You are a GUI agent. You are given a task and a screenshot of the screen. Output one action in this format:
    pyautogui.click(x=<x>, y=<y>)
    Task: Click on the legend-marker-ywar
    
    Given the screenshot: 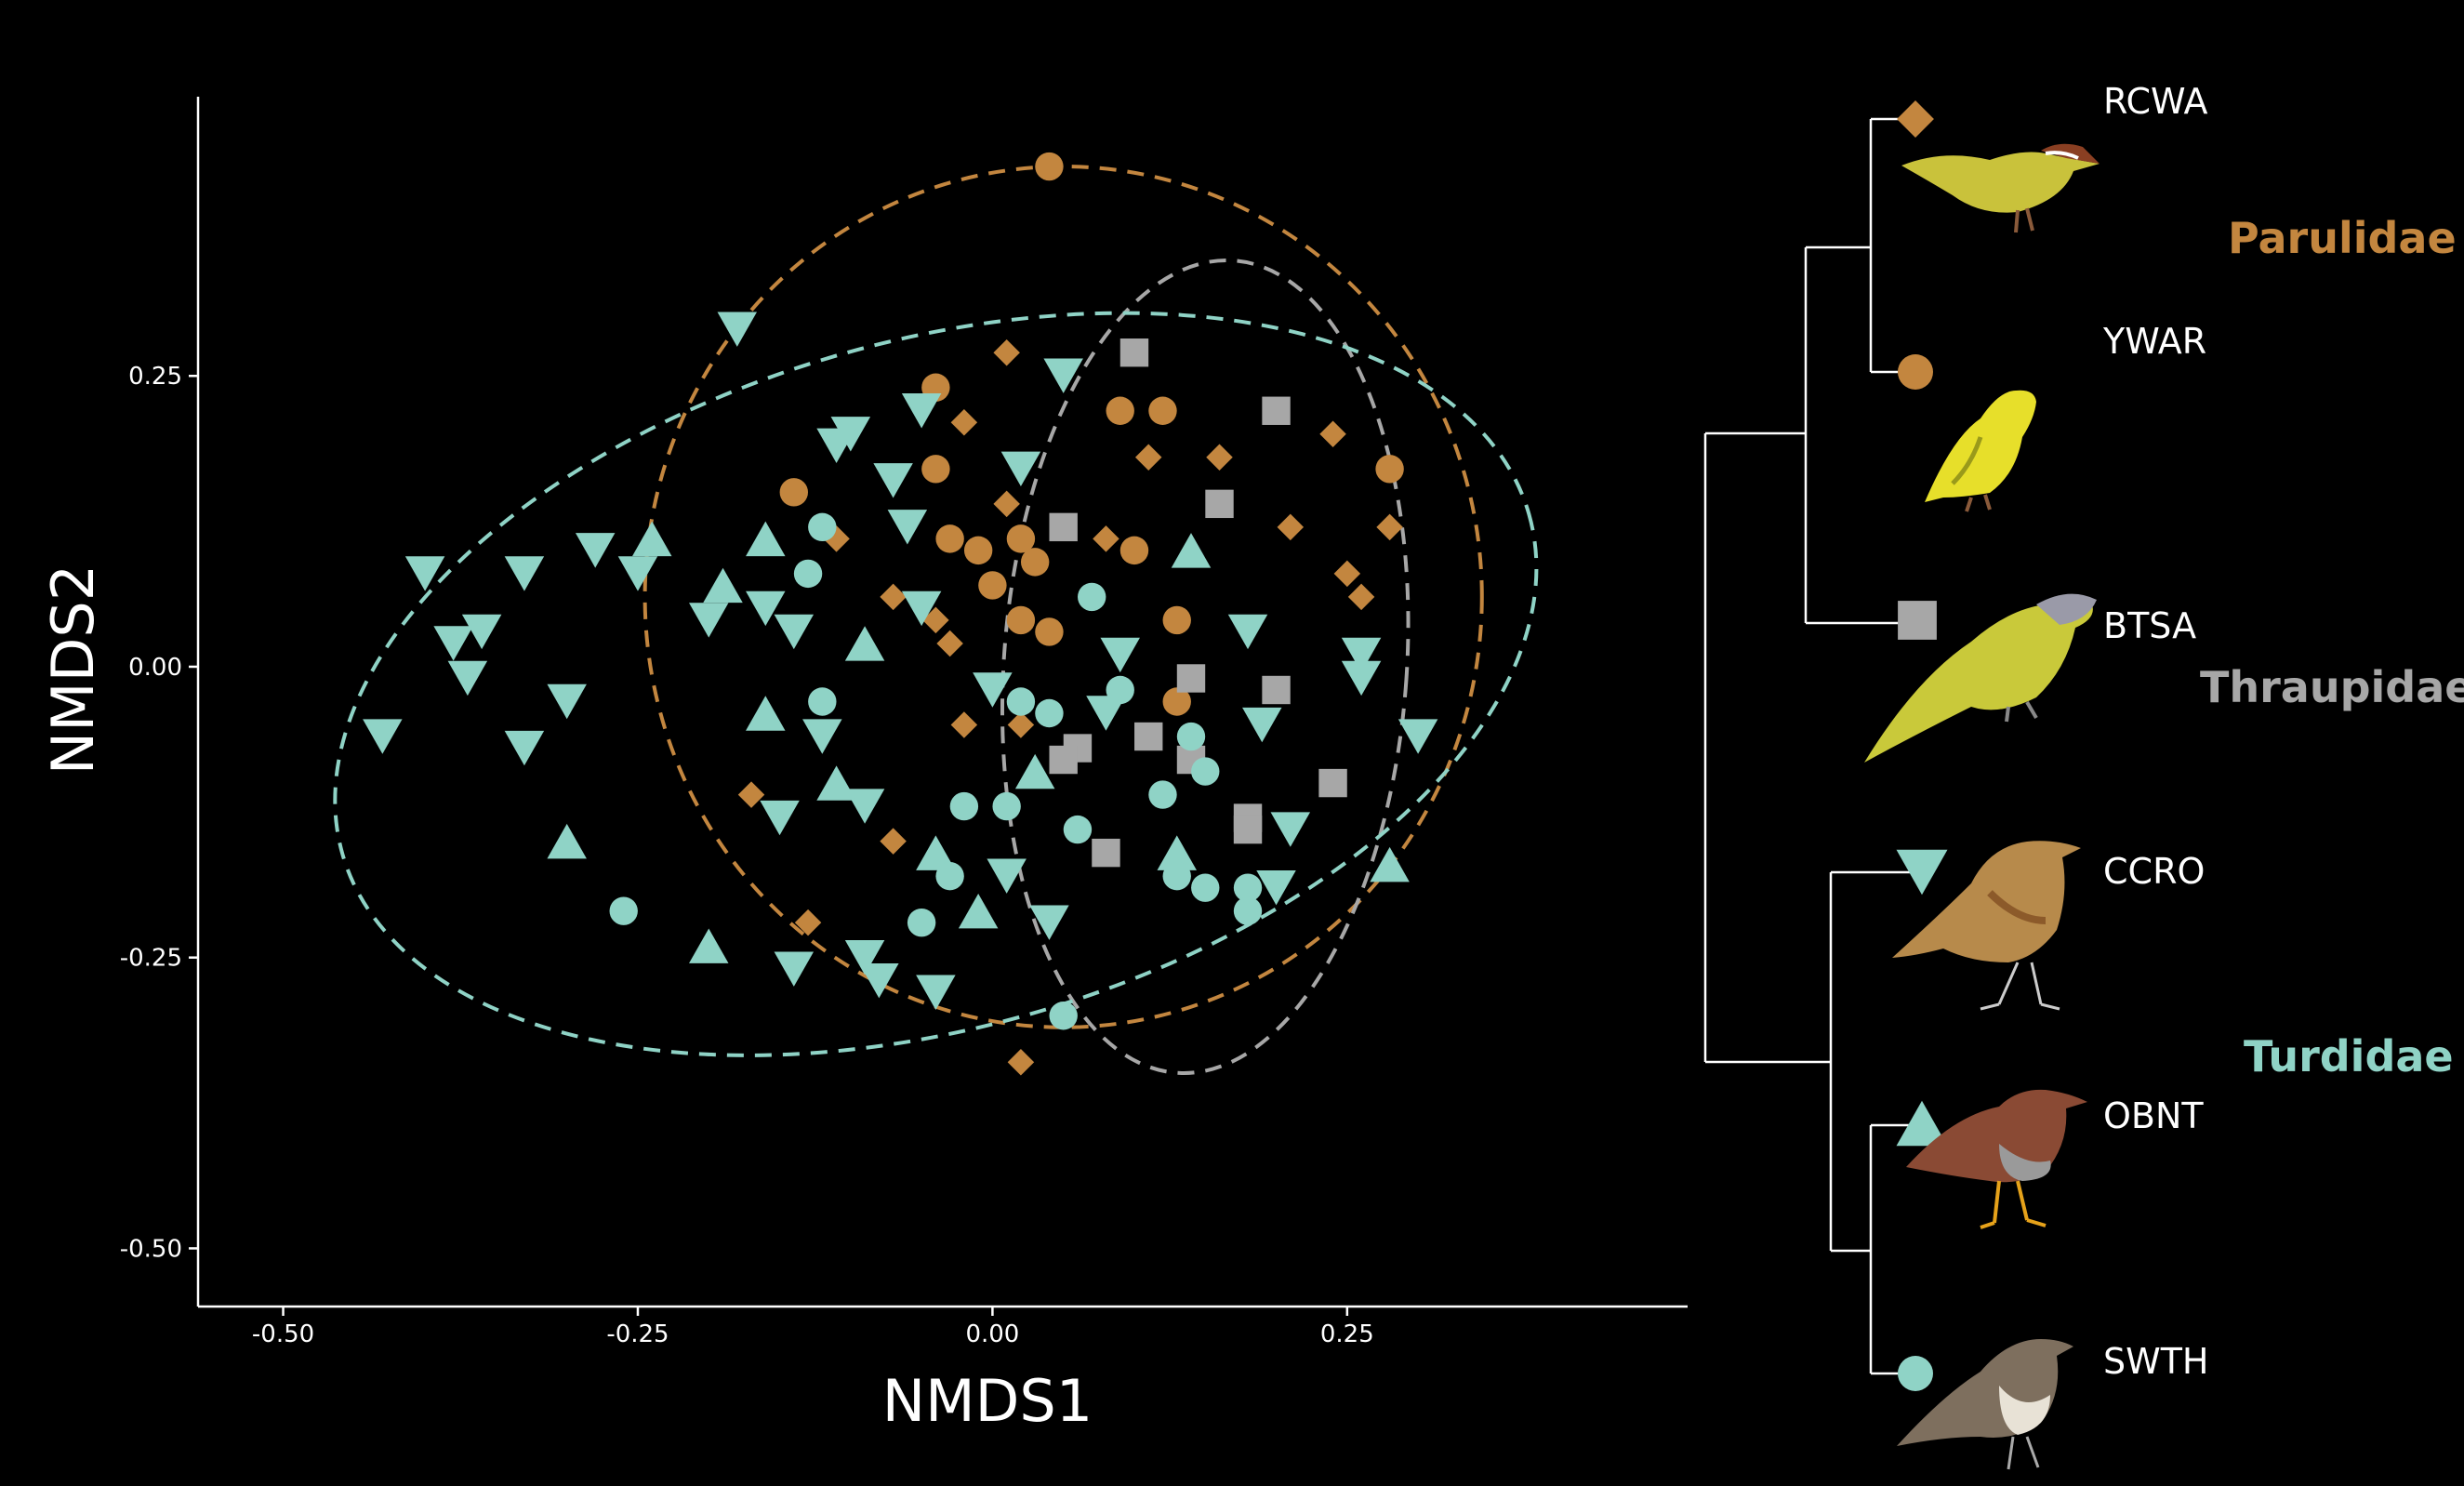 What is the action you would take?
    pyautogui.click(x=1915, y=372)
    